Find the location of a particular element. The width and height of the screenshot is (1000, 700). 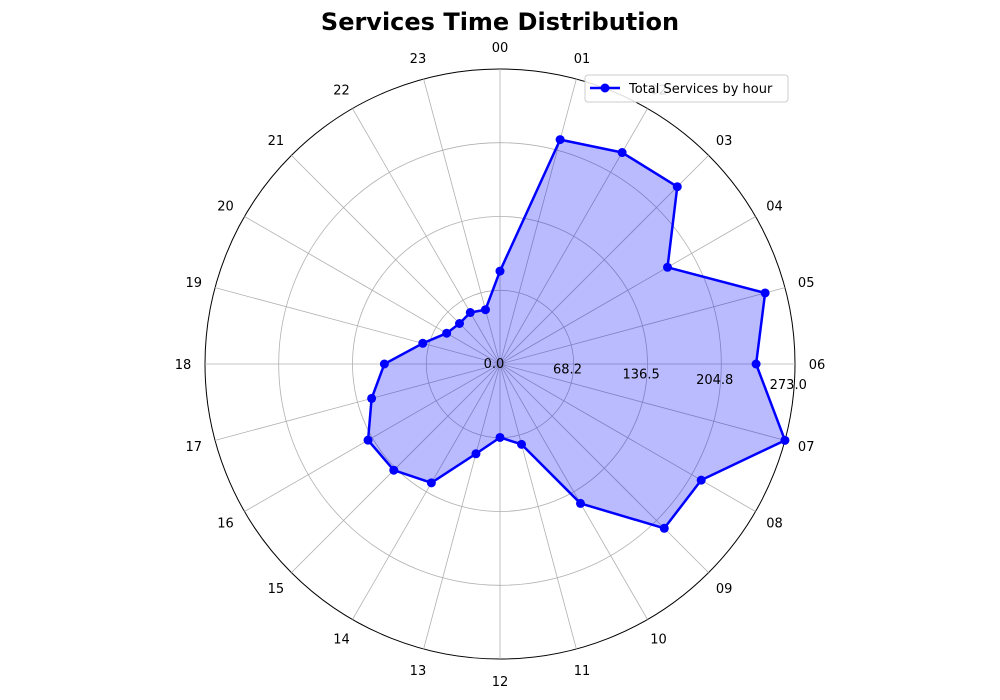

hour-tick-label: 22 is located at coordinates (341, 90).